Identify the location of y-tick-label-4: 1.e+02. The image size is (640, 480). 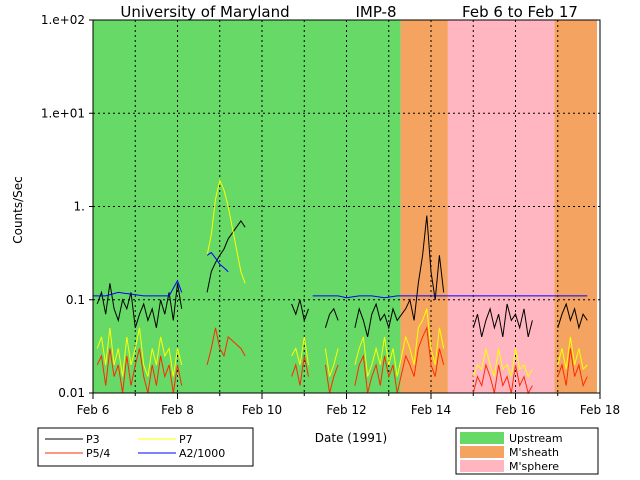
(63, 20).